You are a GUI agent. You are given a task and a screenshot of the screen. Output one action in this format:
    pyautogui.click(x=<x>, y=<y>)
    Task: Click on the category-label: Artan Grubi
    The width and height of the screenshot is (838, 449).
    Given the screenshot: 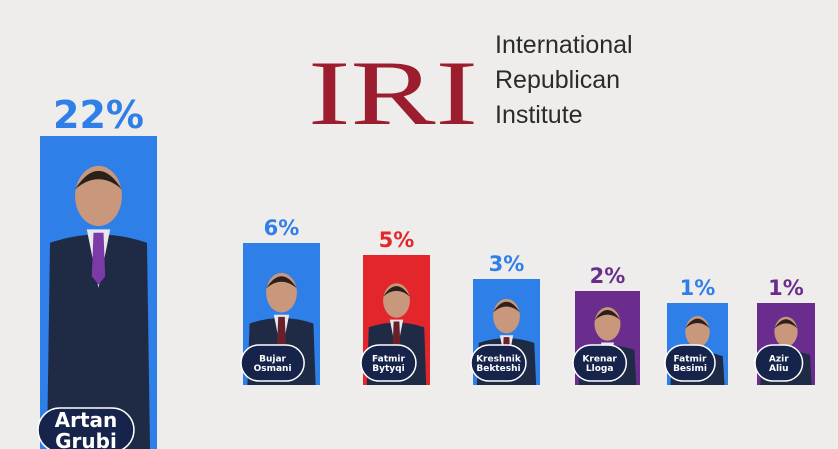 What is the action you would take?
    pyautogui.click(x=86, y=428)
    